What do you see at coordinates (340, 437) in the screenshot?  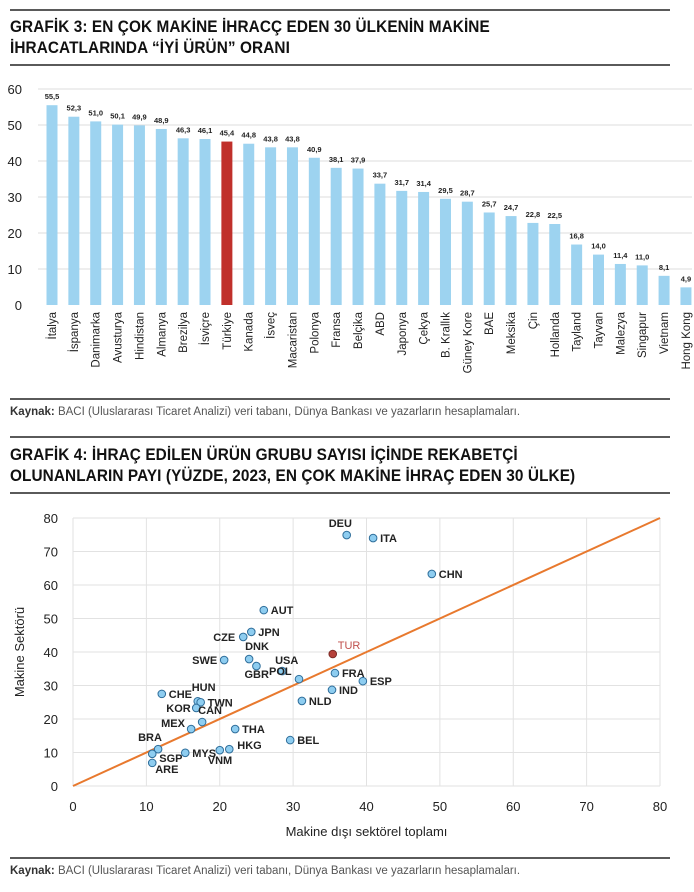 I see `chart2-top-rule` at bounding box center [340, 437].